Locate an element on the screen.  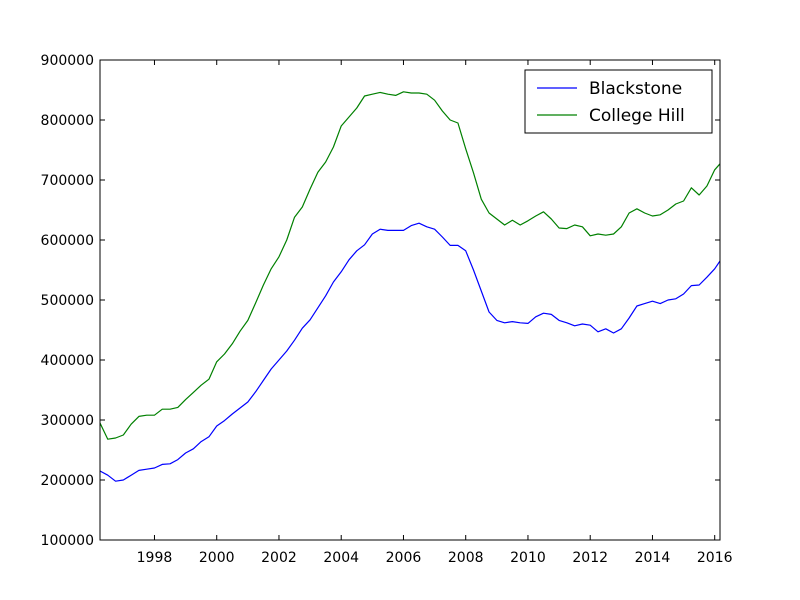
x-tick-label: 2010 is located at coordinates (528, 558).